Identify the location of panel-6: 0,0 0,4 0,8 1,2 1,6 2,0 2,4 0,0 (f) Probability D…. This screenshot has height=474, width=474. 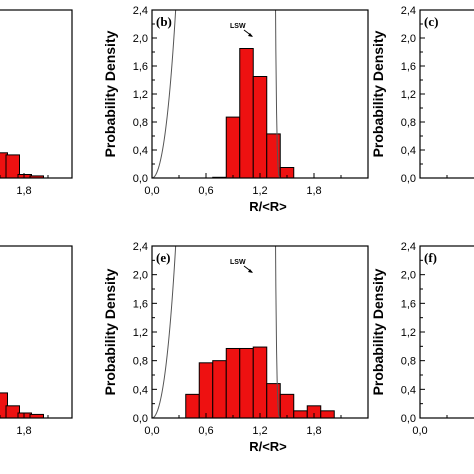
(422, 339).